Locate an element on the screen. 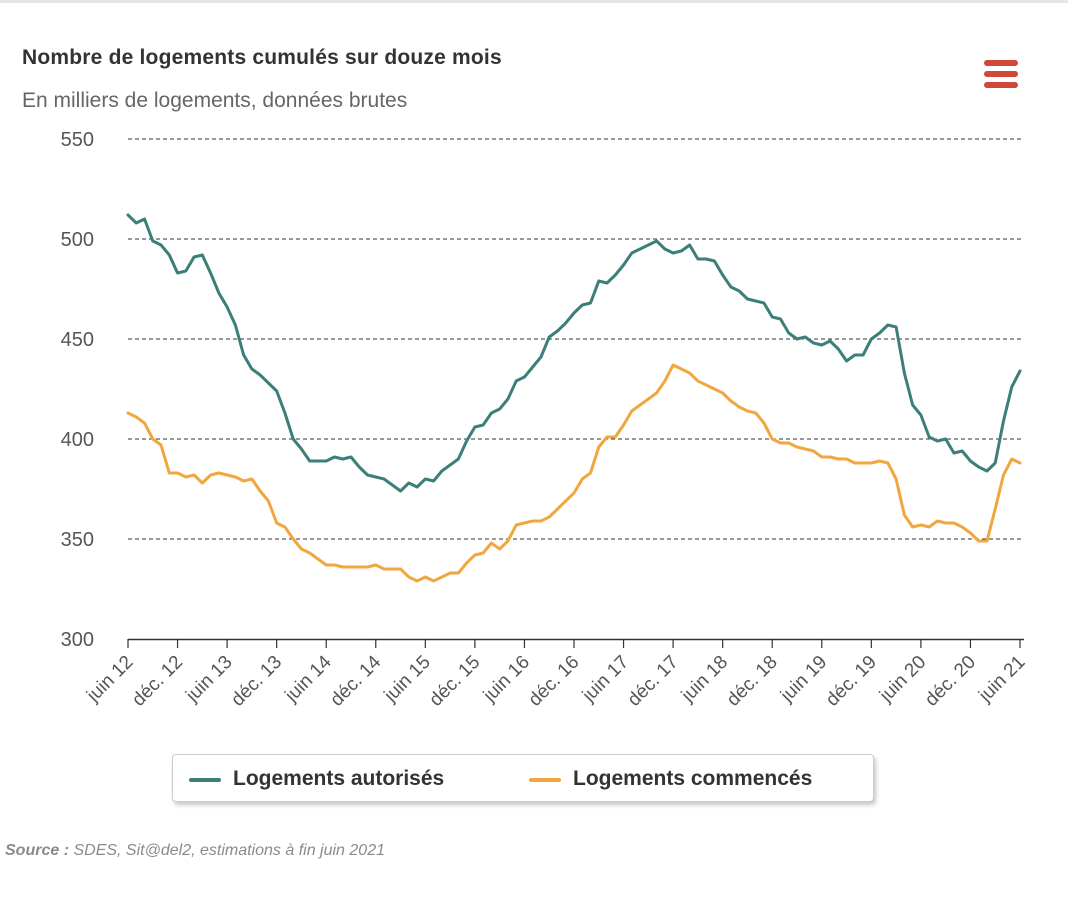 This screenshot has width=1068, height=900. legend-label-autorises: Logements autorisés is located at coordinates (339, 778).